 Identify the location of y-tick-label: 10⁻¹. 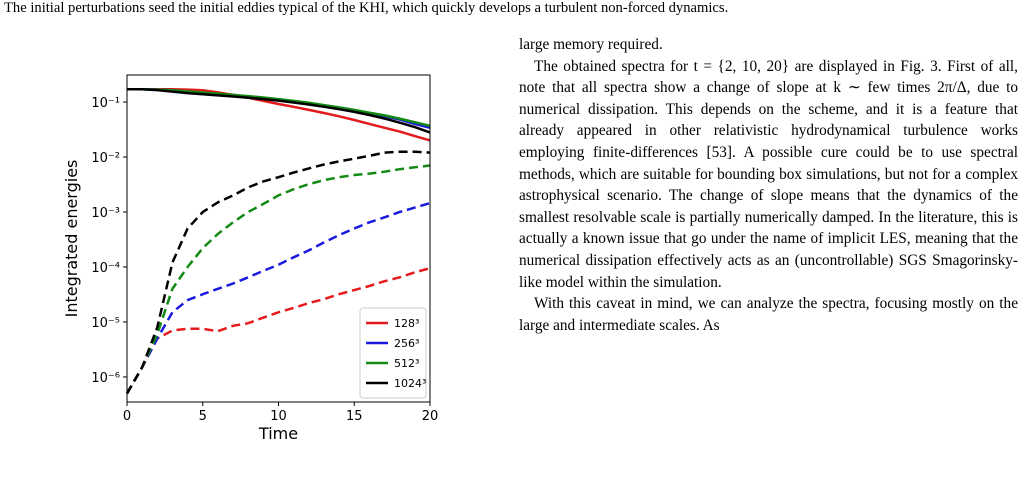
(105, 103).